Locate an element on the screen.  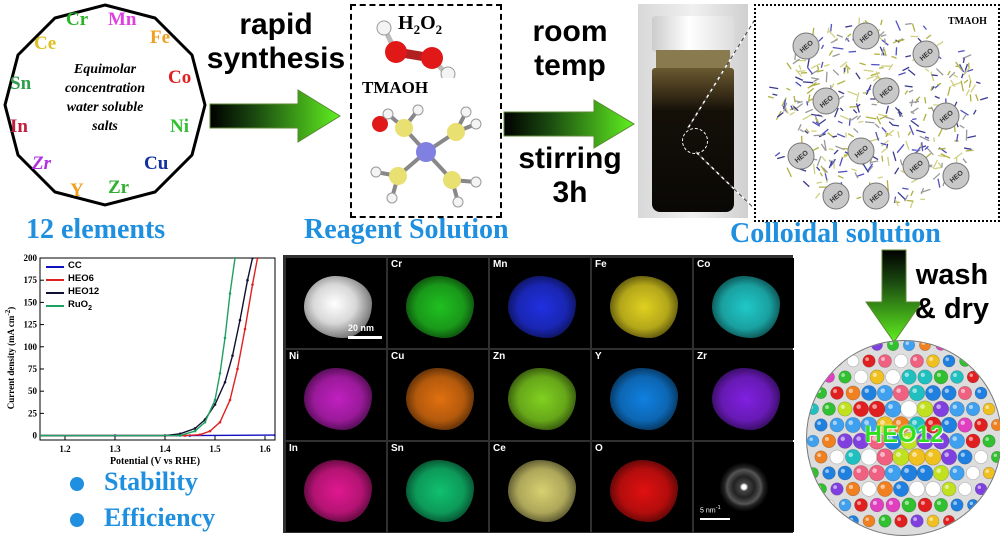
element-fe-2: Fe is located at coordinates (160, 37).